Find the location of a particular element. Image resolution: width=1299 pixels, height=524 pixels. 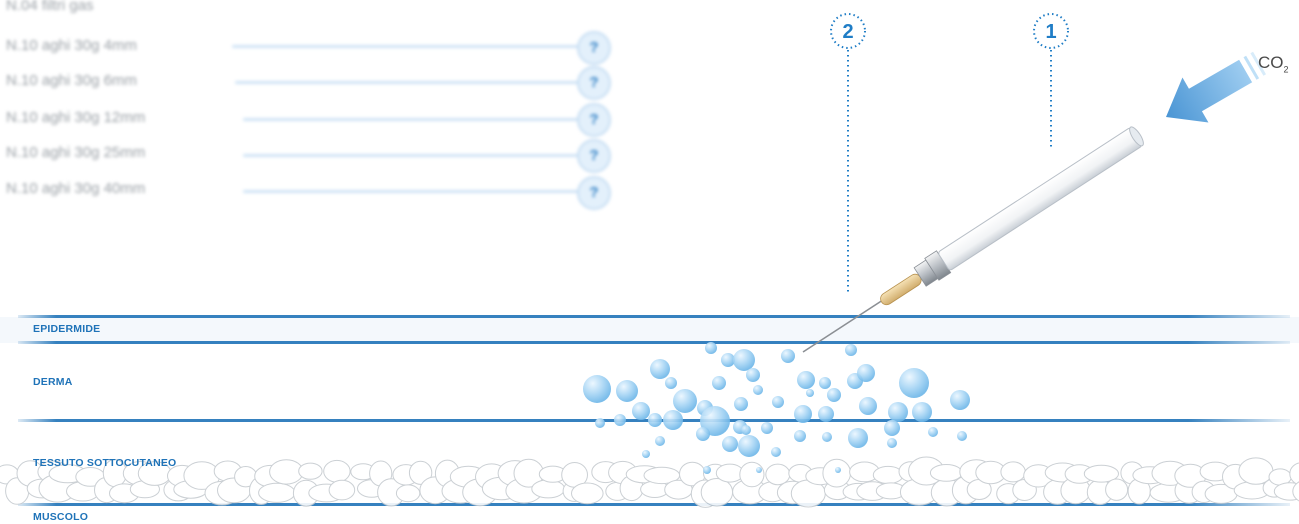

co2-subscript: 2 is located at coordinates (1286, 69).